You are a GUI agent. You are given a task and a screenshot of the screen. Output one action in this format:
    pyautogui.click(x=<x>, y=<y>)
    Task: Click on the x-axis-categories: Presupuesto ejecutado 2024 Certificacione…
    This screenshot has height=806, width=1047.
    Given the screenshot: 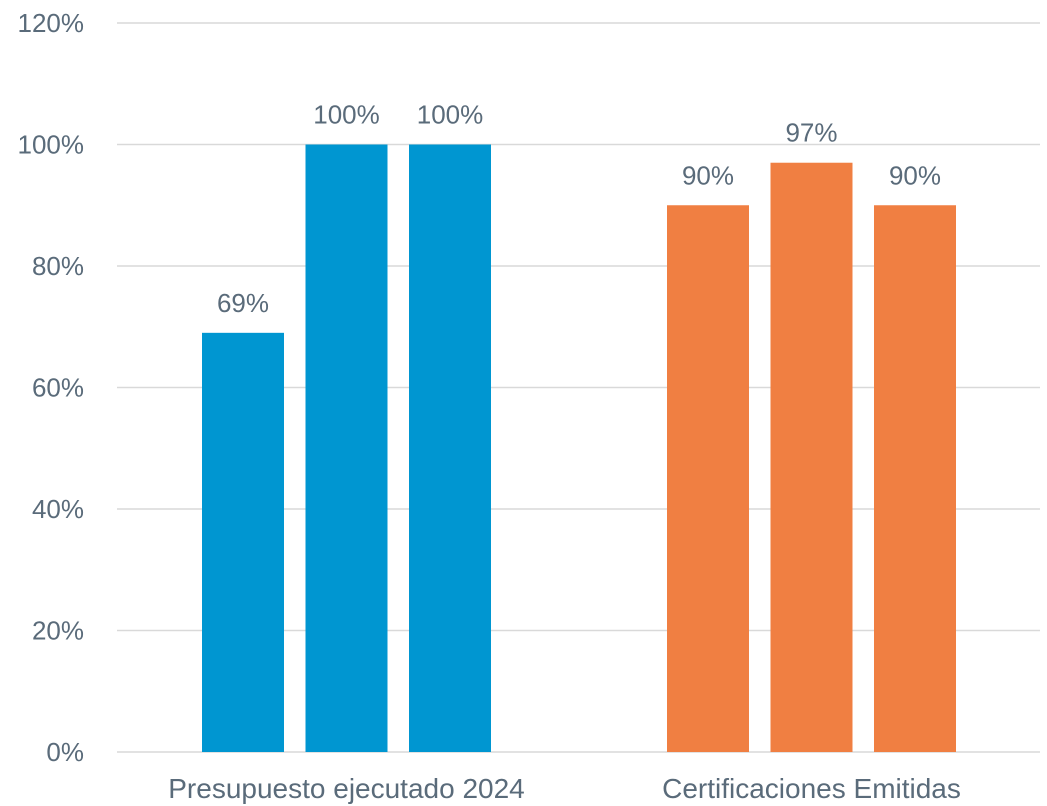 What is the action you would take?
    pyautogui.click(x=564, y=788)
    